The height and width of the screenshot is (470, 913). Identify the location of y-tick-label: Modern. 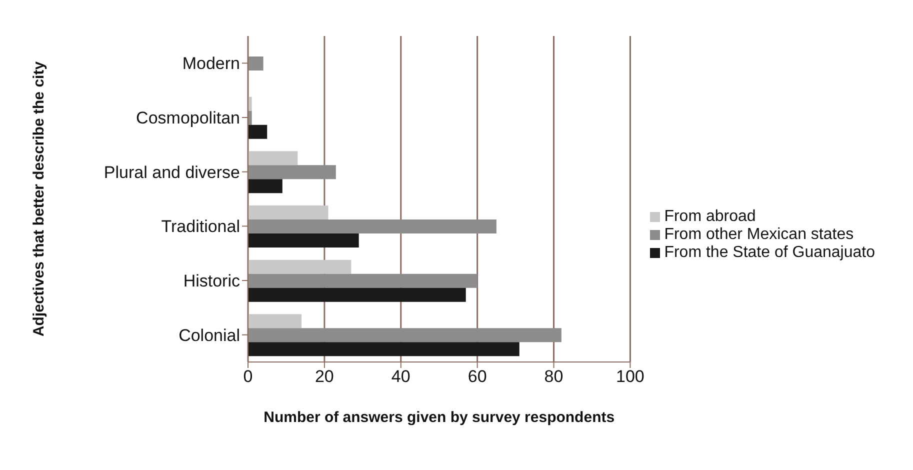
(211, 64).